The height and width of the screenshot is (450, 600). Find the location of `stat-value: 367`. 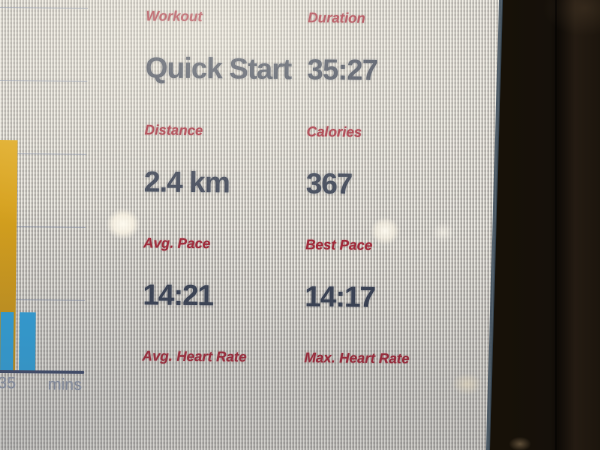

stat-value: 367 is located at coordinates (329, 184).